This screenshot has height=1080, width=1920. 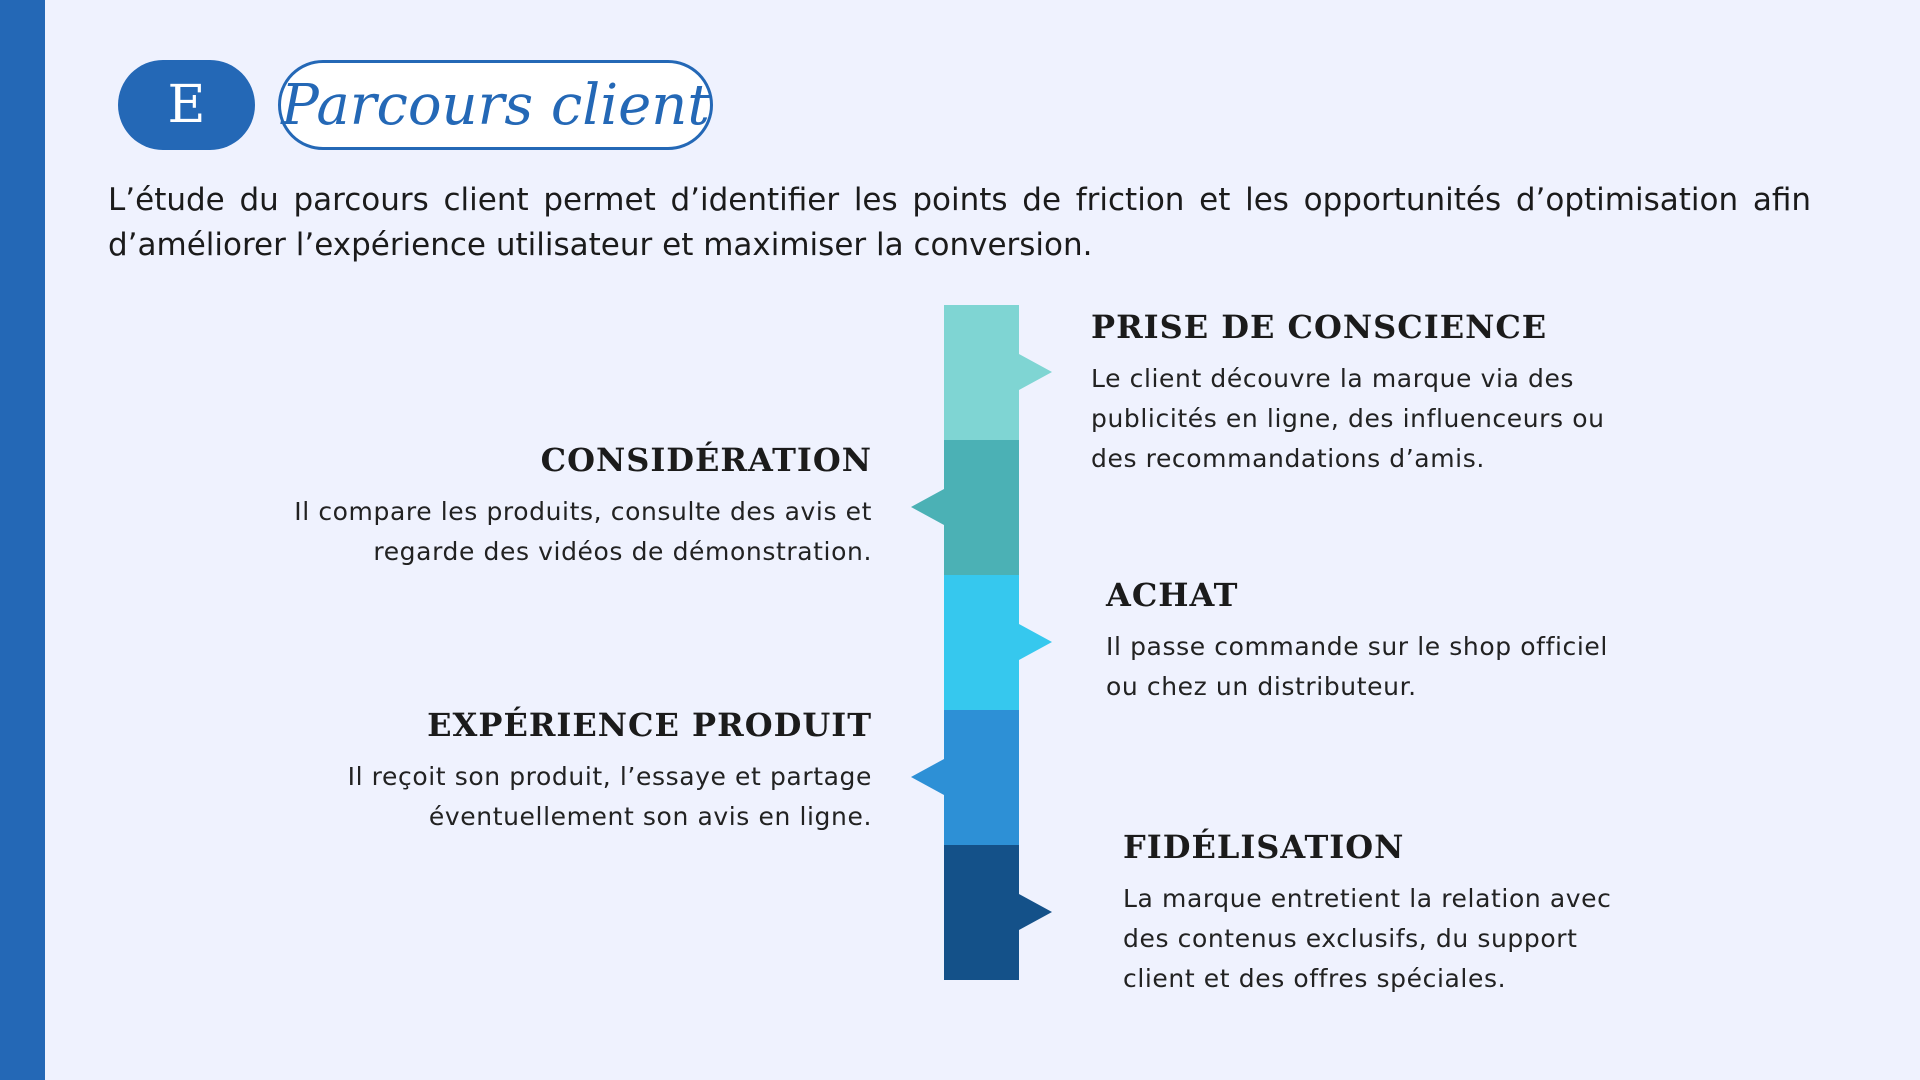 What do you see at coordinates (1264, 847) in the screenshot?
I see `step-title: FIDÉLISATION` at bounding box center [1264, 847].